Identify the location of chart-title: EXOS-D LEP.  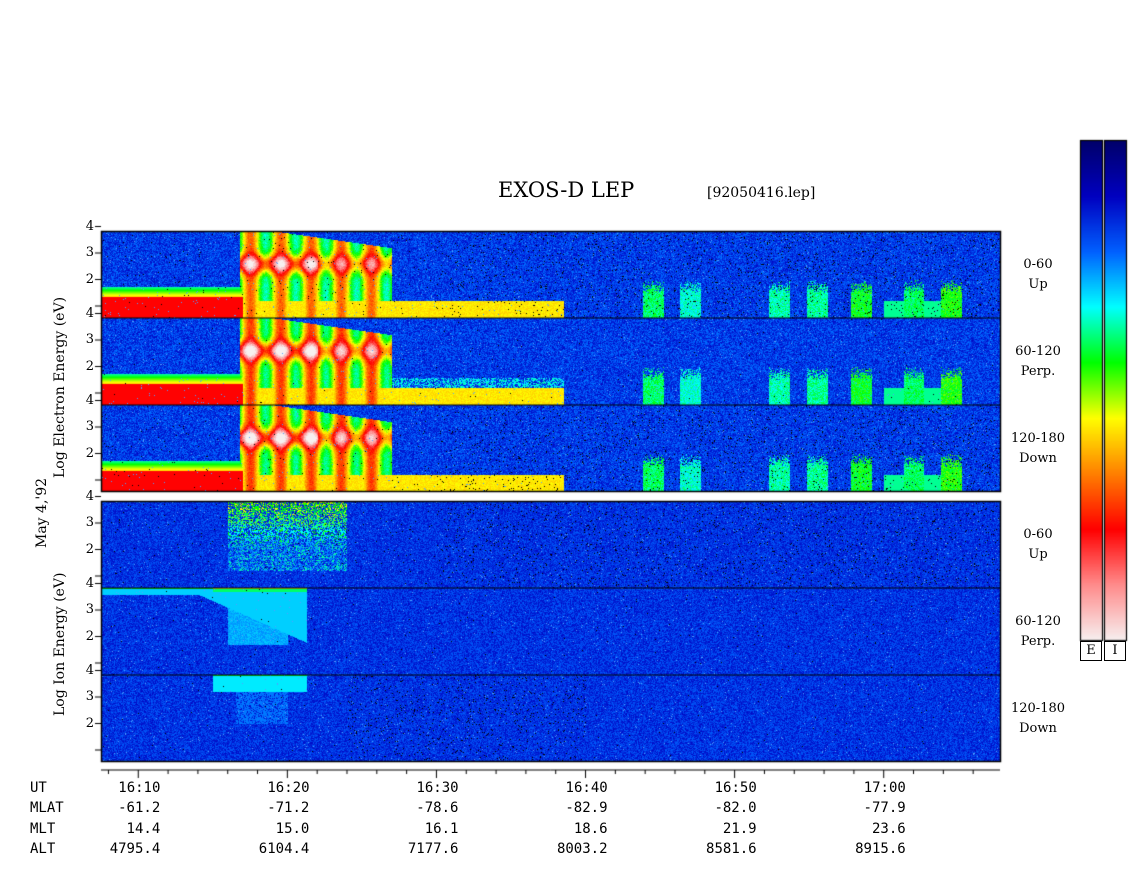
(566, 190).